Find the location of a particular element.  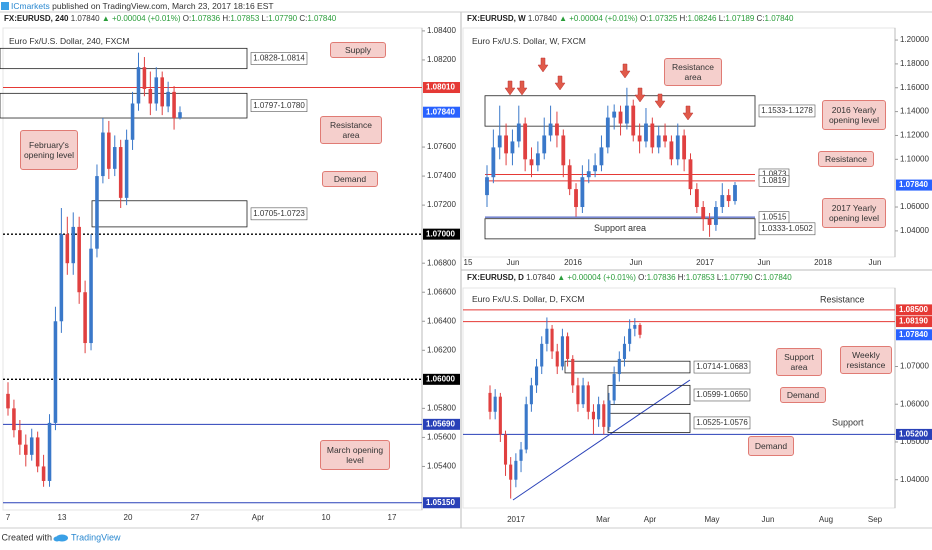

ohlc-value: 1.07189 is located at coordinates (740, 18).